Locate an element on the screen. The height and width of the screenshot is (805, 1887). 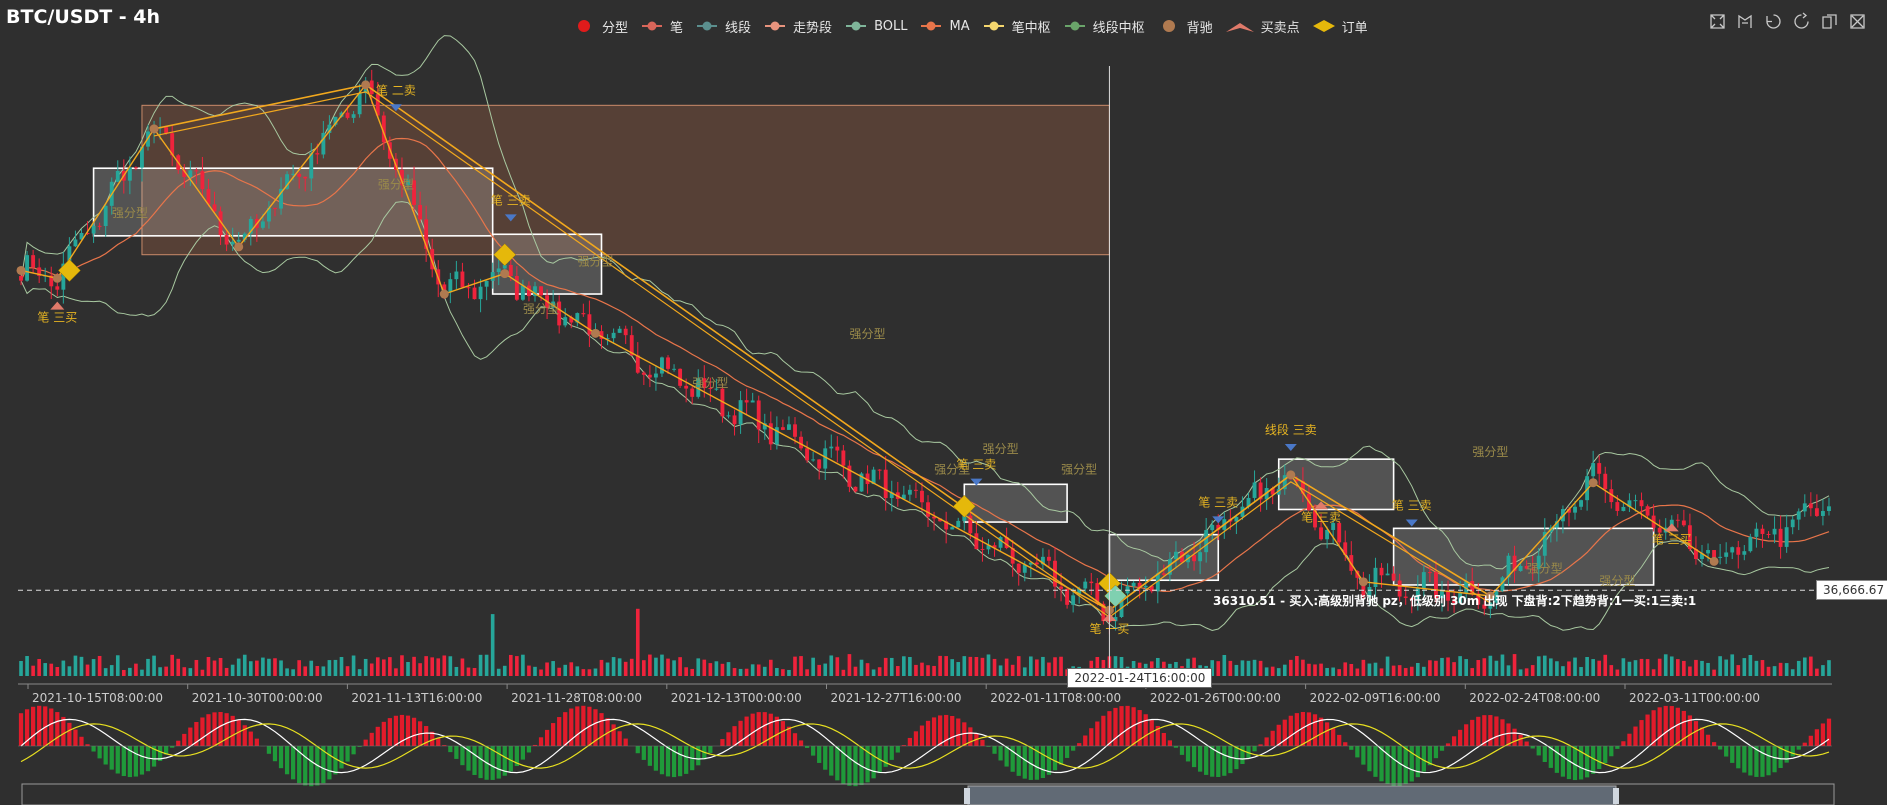
signal-marker: 笔 二卖 is located at coordinates (396, 97).